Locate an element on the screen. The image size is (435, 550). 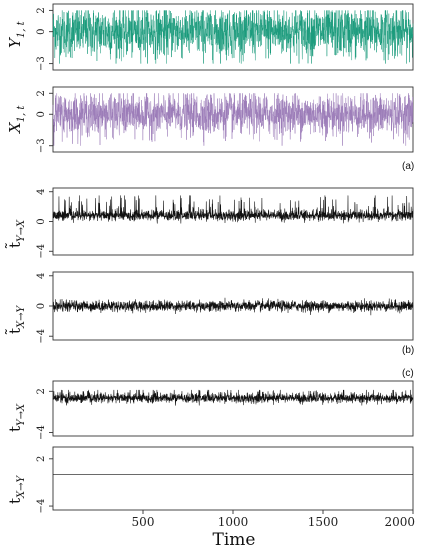
panel-t-x-to-y: −4 2 is located at coordinates (225, 480).